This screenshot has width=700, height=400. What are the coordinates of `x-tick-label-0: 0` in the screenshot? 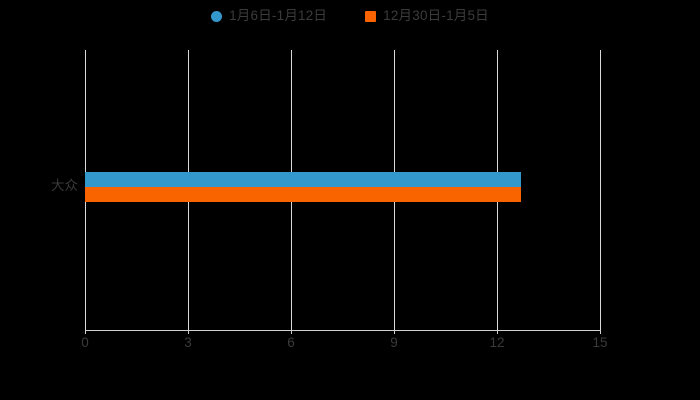 It's located at (85, 342).